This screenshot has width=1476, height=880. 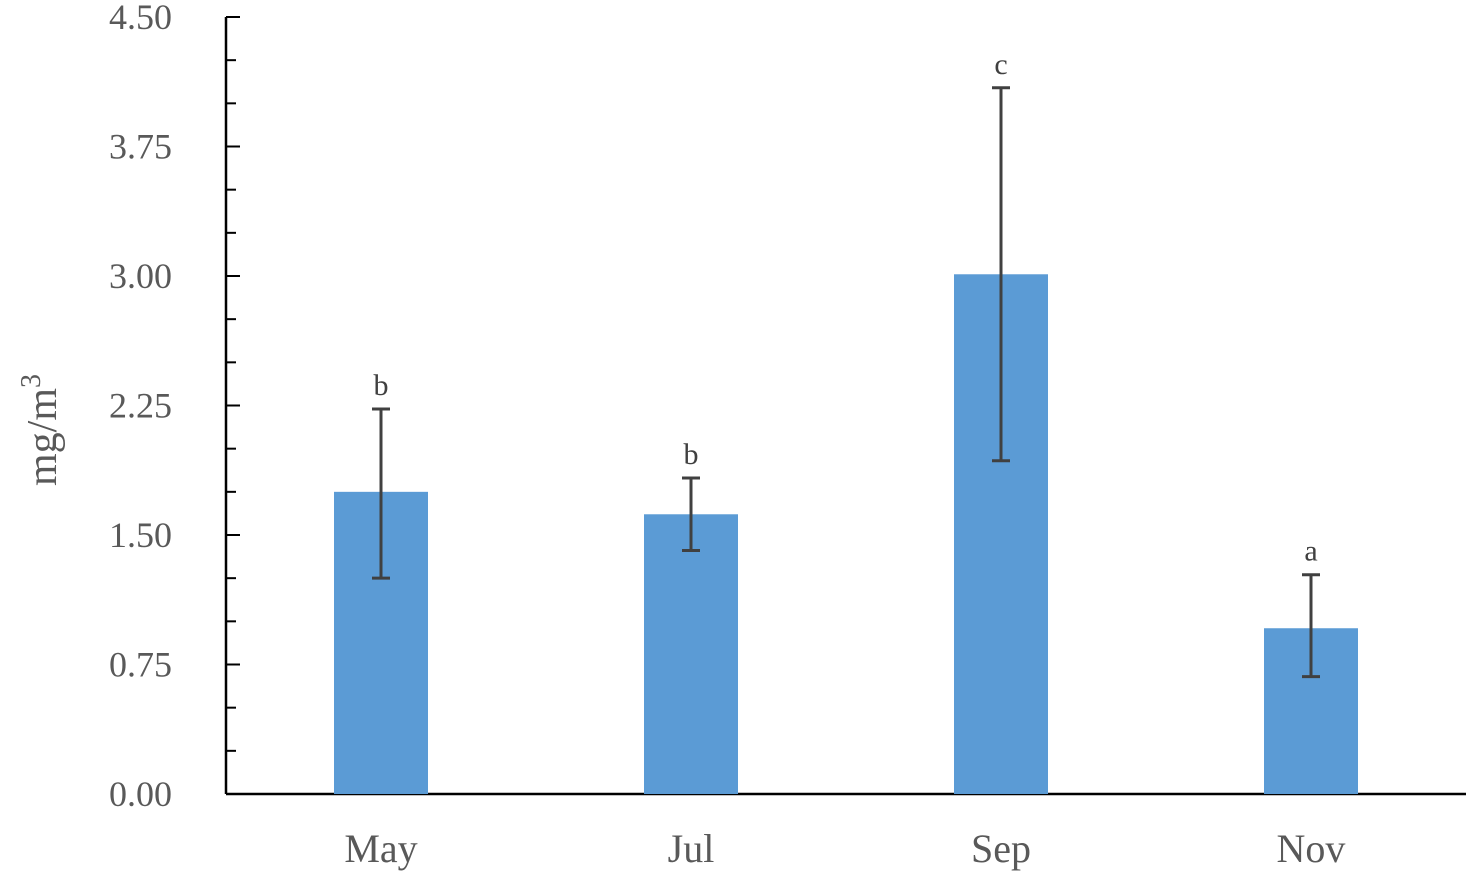 What do you see at coordinates (140, 18) in the screenshot?
I see `y-tick-label: 4.50` at bounding box center [140, 18].